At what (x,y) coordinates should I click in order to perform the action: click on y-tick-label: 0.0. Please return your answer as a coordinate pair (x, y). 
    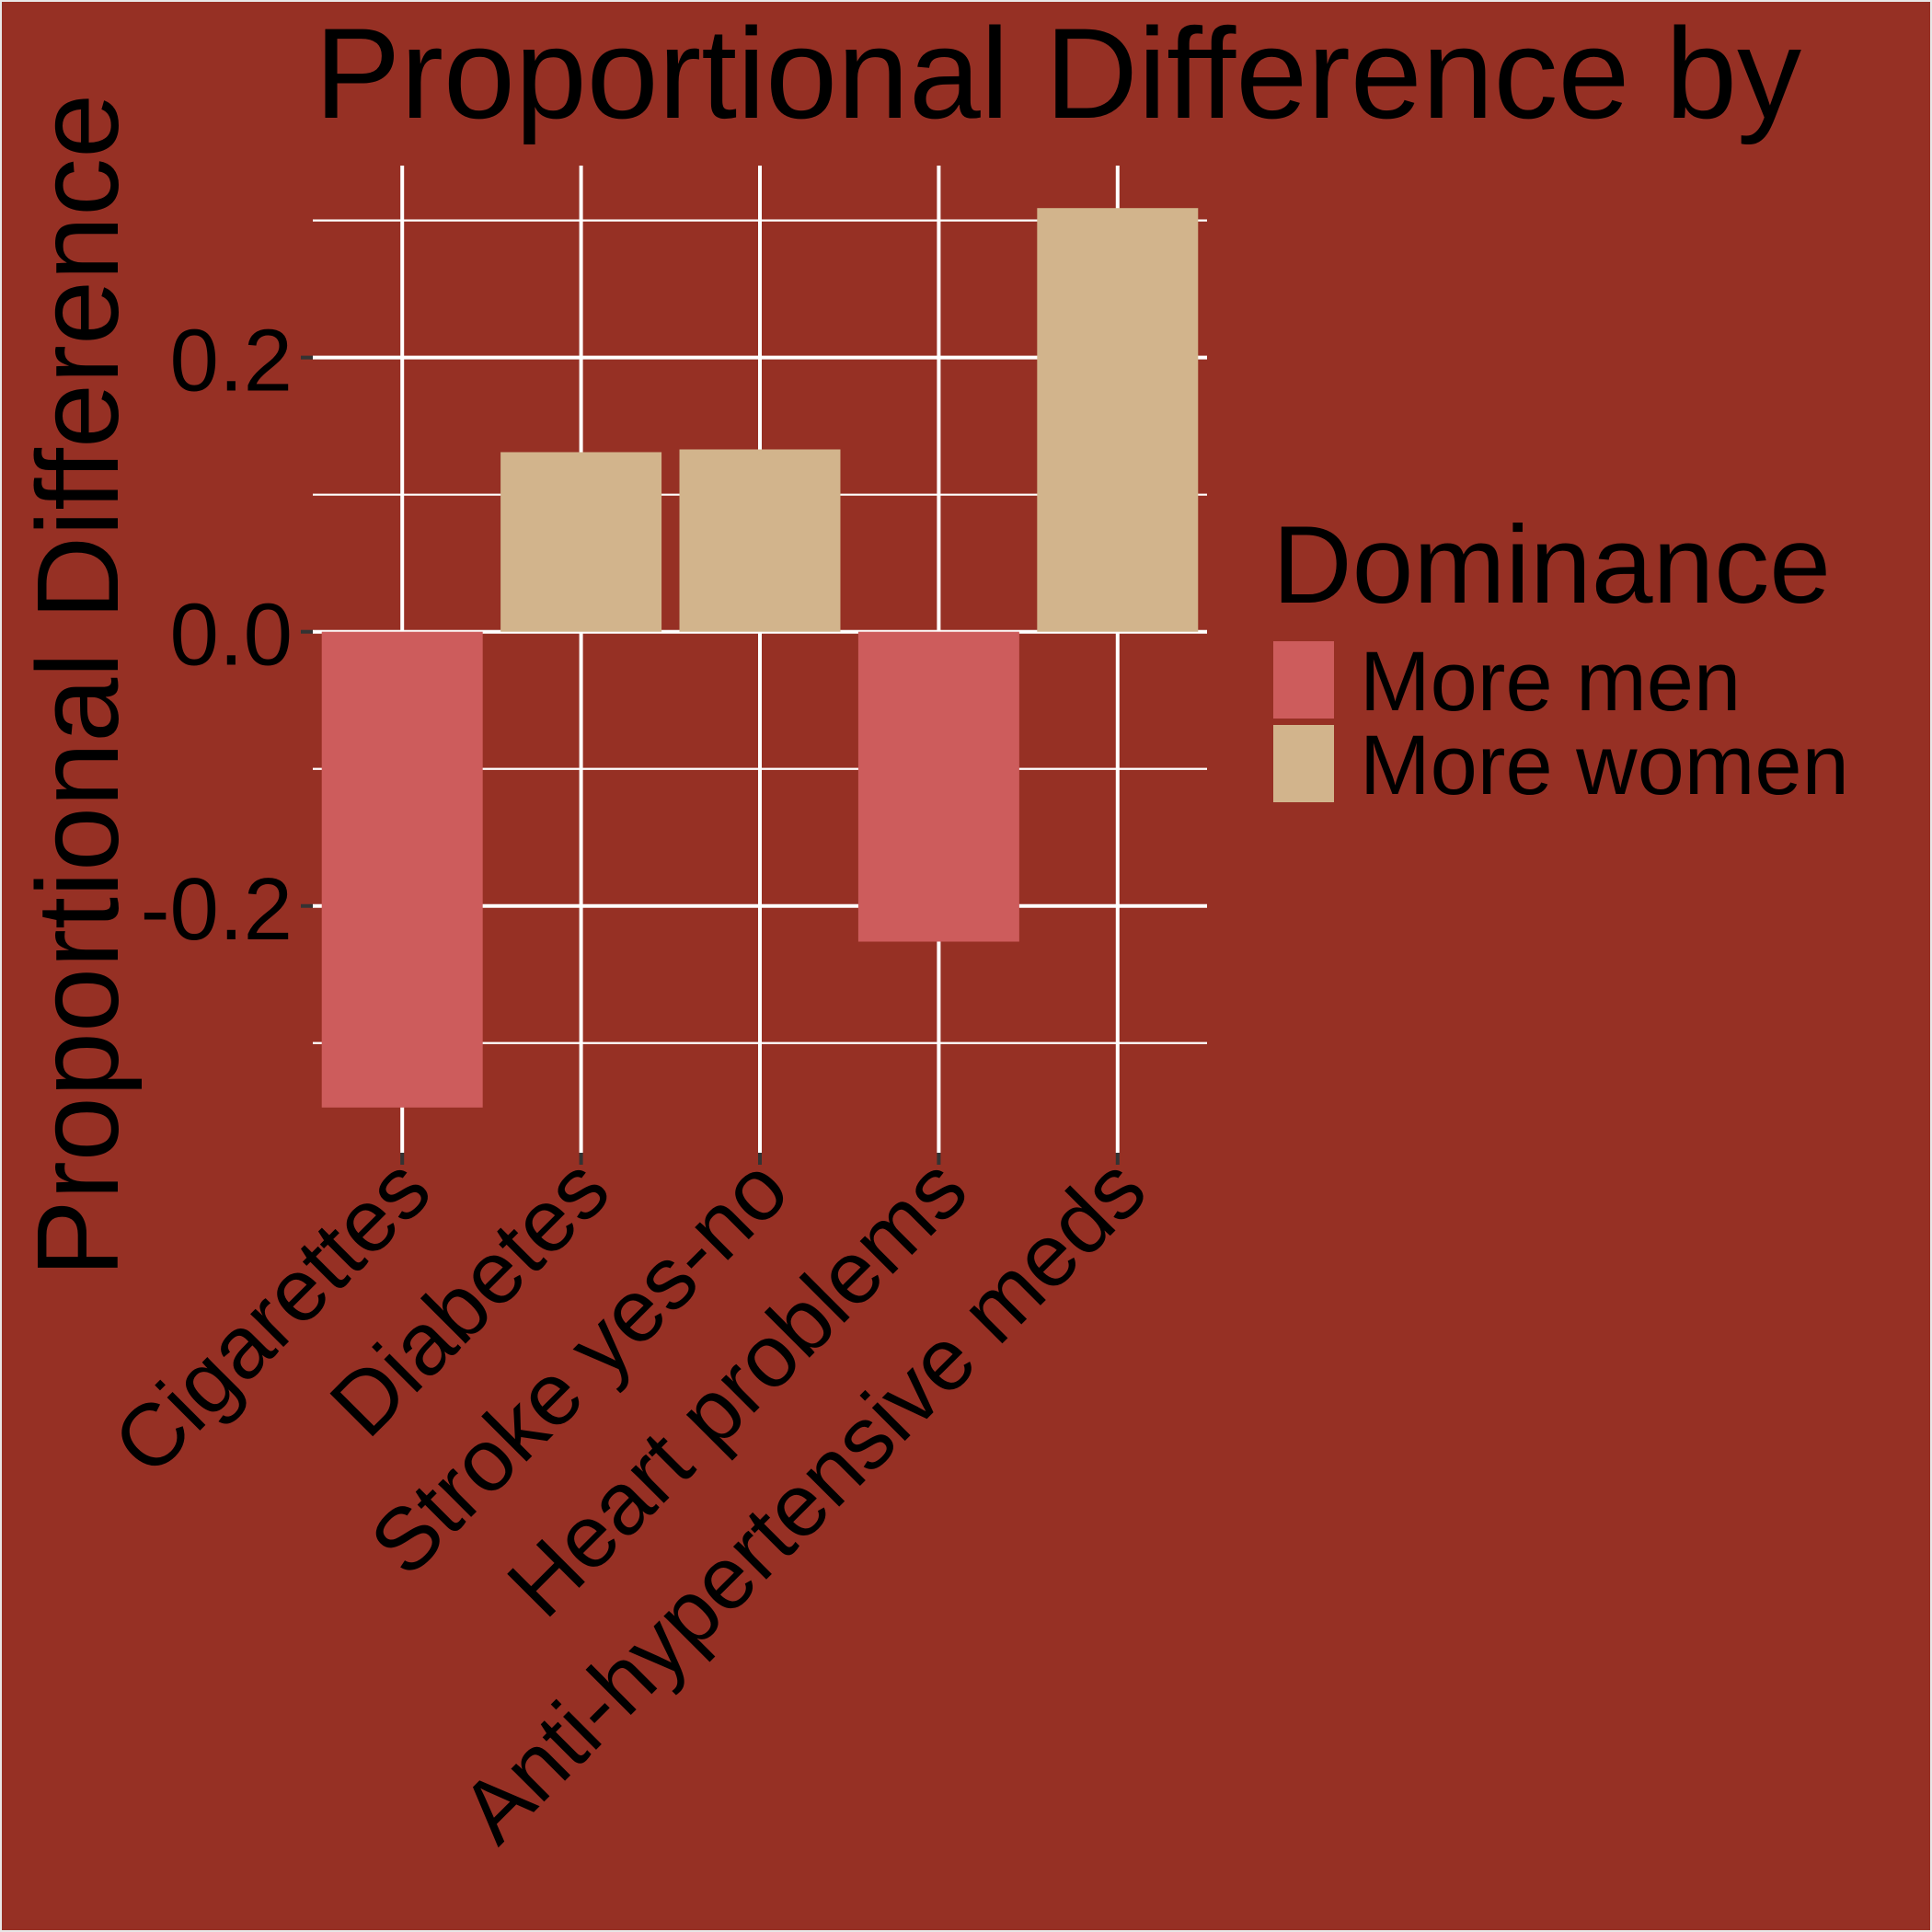
    Looking at the image, I should click on (231, 635).